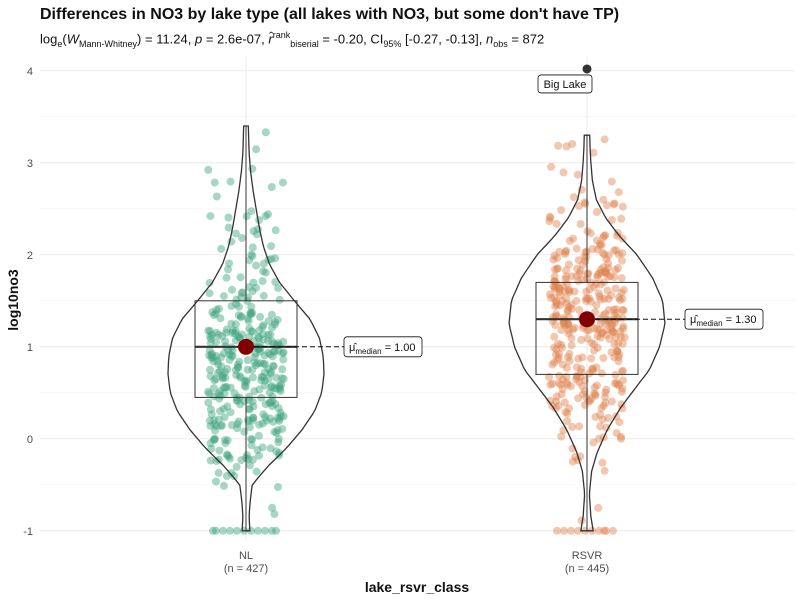 The image size is (800, 600). Describe the element at coordinates (235, 39) in the screenshot. I see `p-value: = 2.6e-07,` at that location.